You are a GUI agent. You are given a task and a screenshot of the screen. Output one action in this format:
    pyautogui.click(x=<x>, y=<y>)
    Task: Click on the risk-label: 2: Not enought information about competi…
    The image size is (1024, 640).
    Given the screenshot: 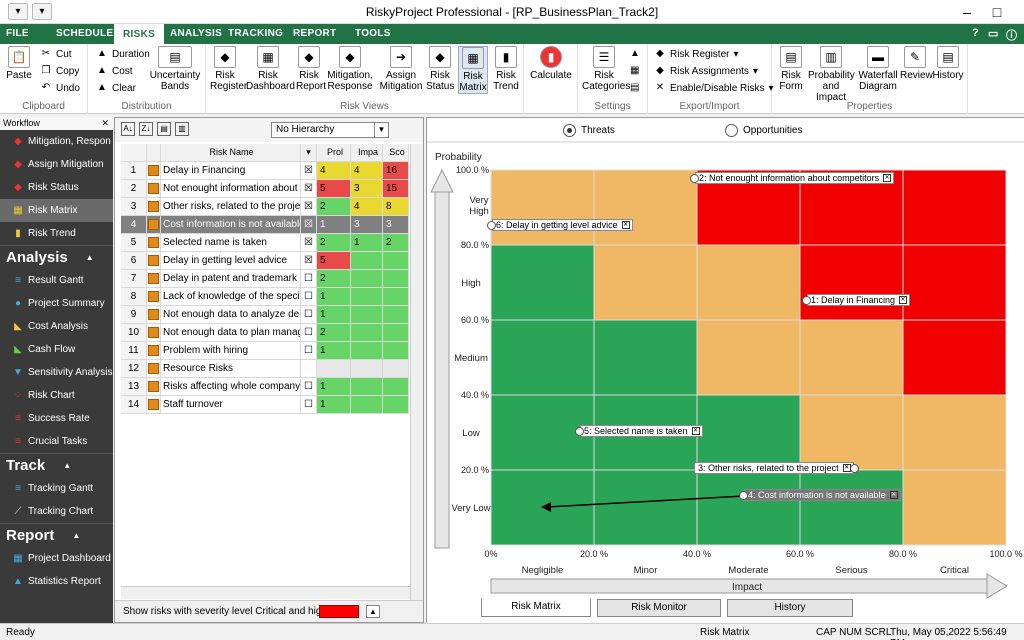 What is the action you would take?
    pyautogui.click(x=792, y=178)
    